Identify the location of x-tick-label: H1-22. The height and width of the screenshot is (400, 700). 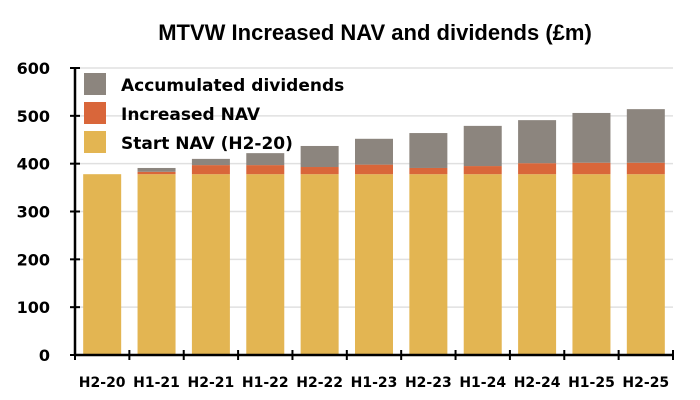
(265, 383).